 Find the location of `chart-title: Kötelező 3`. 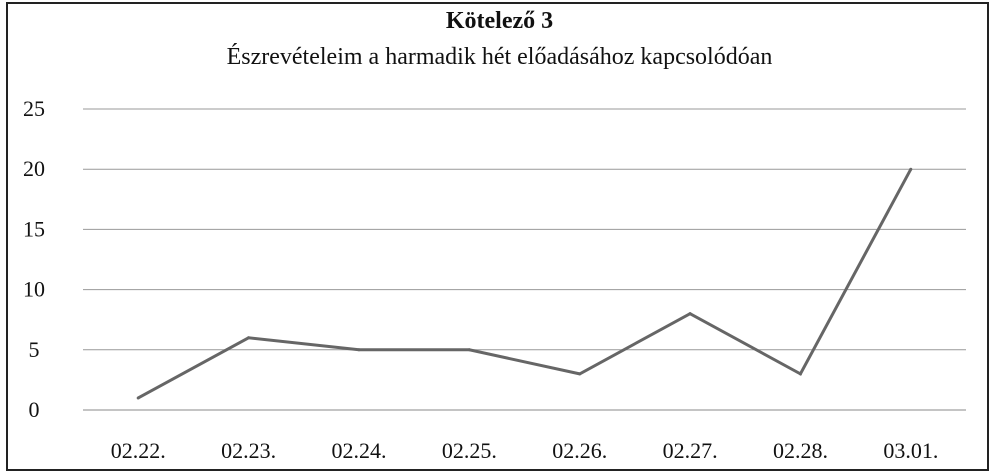

chart-title: Kötelező 3 is located at coordinates (499, 21).